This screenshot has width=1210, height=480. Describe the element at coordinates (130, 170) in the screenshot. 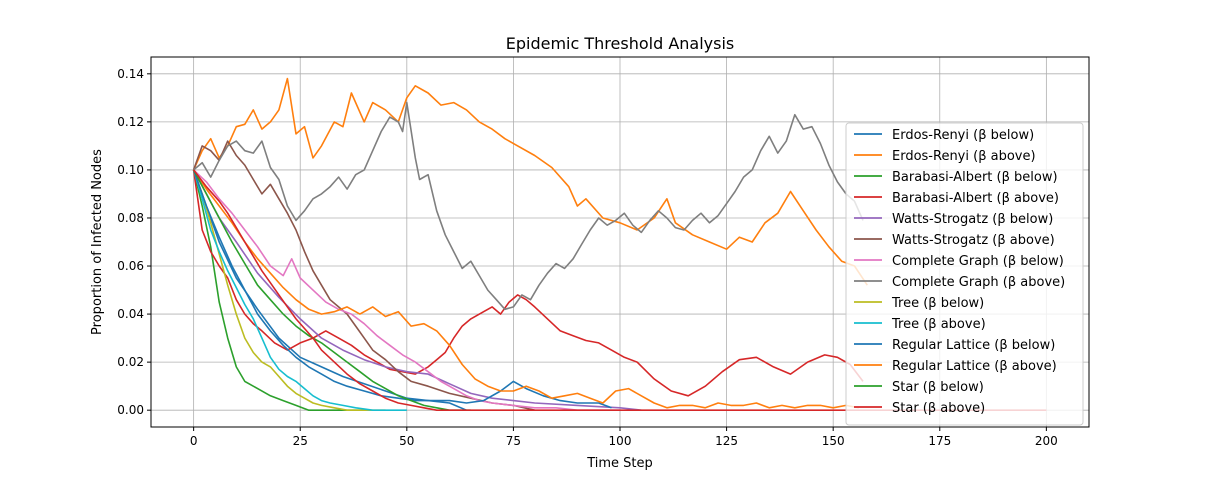

I see `y-tick-label: 0.10` at that location.